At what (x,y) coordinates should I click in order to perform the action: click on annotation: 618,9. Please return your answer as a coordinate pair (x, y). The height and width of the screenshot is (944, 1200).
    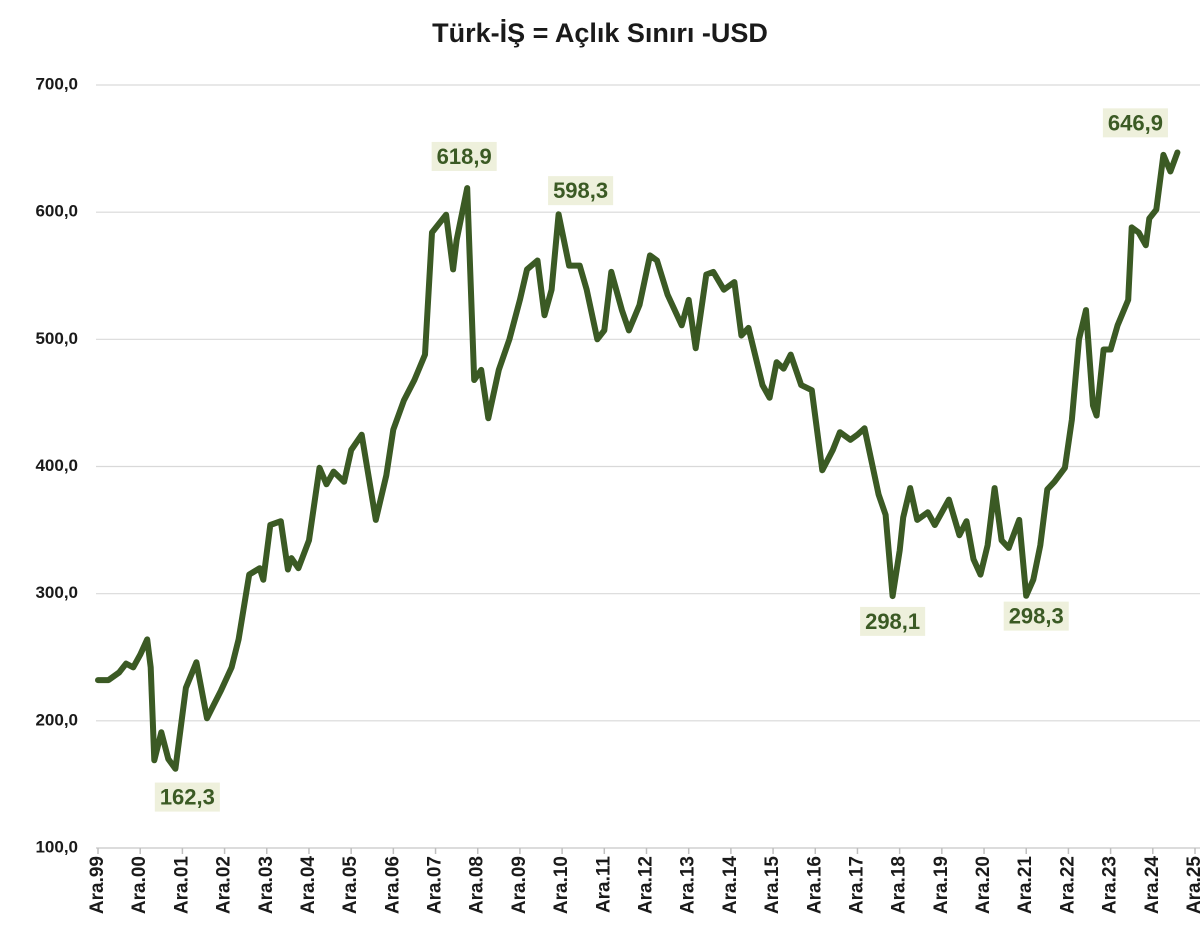
    Looking at the image, I should click on (464, 156).